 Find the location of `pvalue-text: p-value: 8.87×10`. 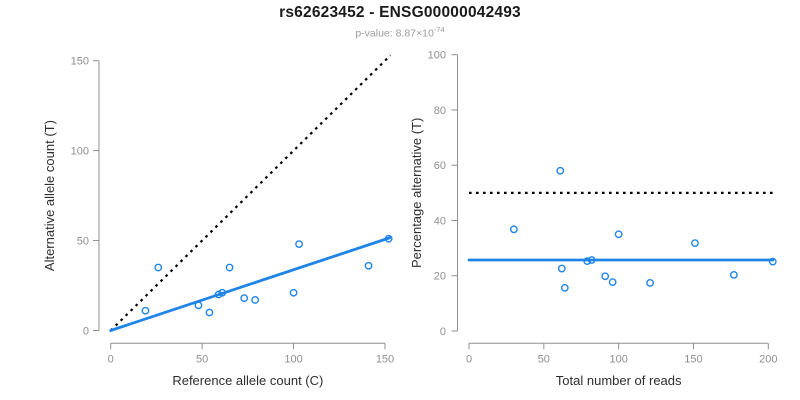

pvalue-text: p-value: 8.87×10 is located at coordinates (394, 33).